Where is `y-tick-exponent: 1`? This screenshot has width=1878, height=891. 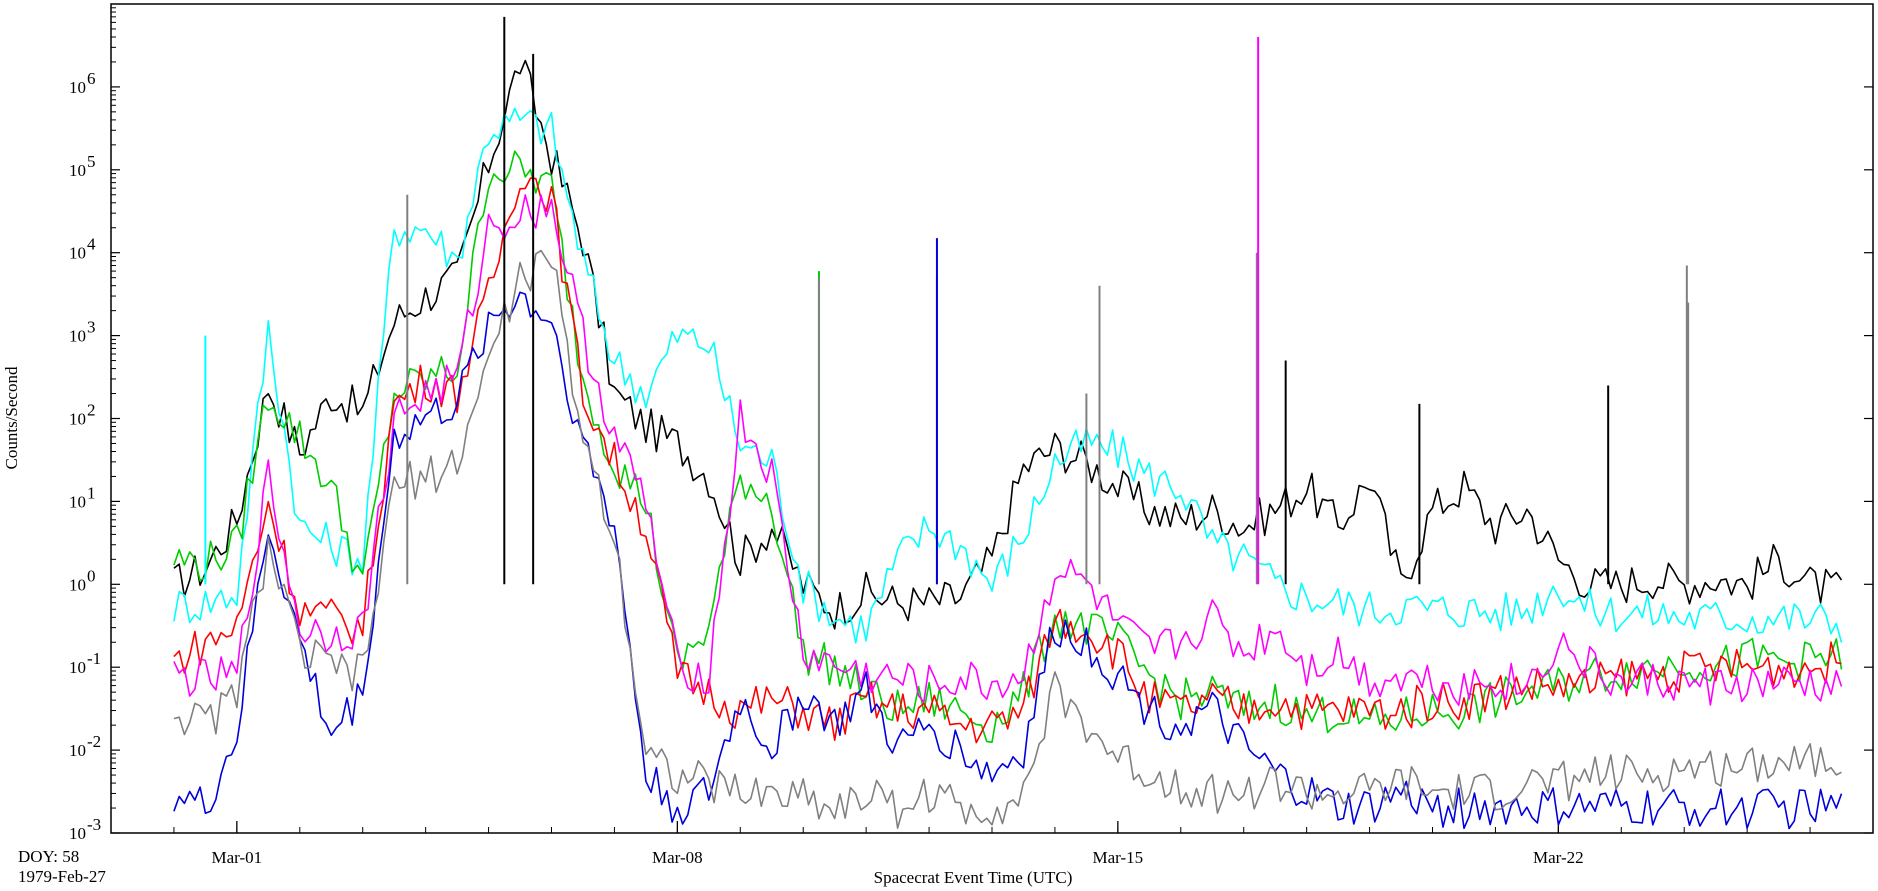
y-tick-exponent: 1 is located at coordinates (91, 492).